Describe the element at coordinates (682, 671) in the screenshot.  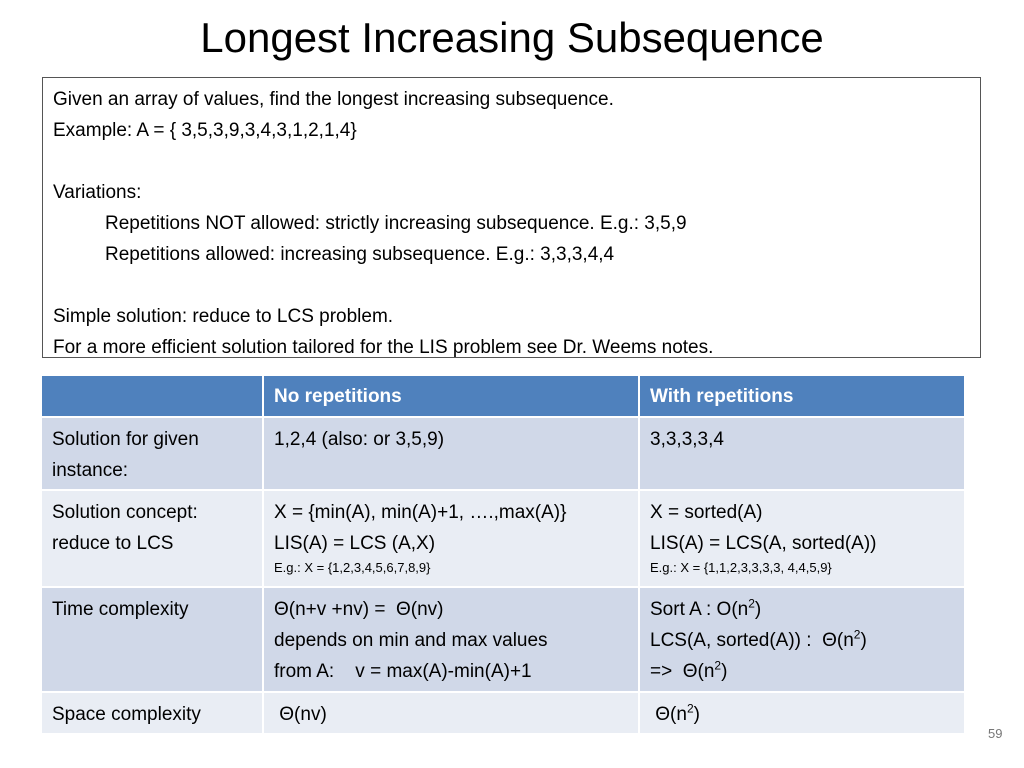
I see `text: => Θ(n` at that location.